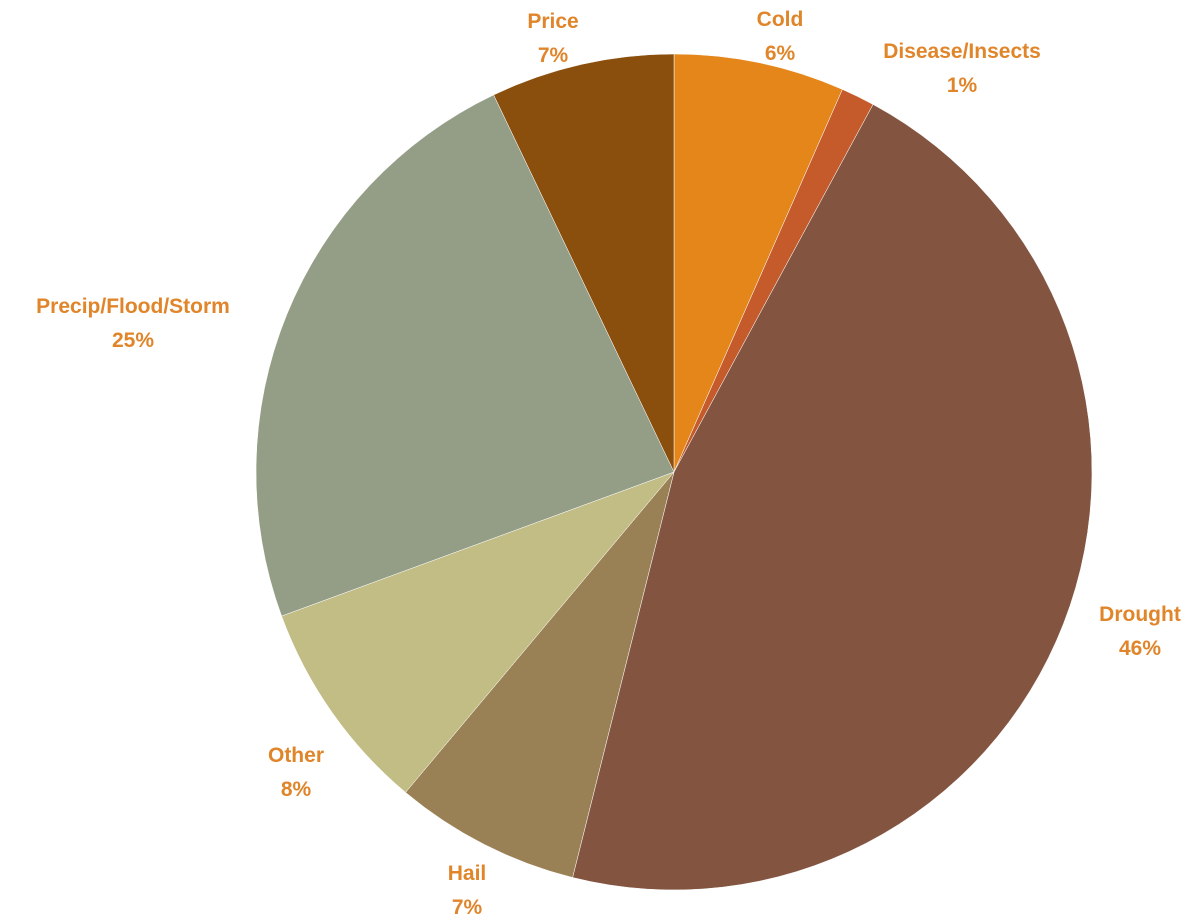 This screenshot has width=1194, height=921. What do you see at coordinates (296, 755) in the screenshot?
I see `slice-label-name: Other` at bounding box center [296, 755].